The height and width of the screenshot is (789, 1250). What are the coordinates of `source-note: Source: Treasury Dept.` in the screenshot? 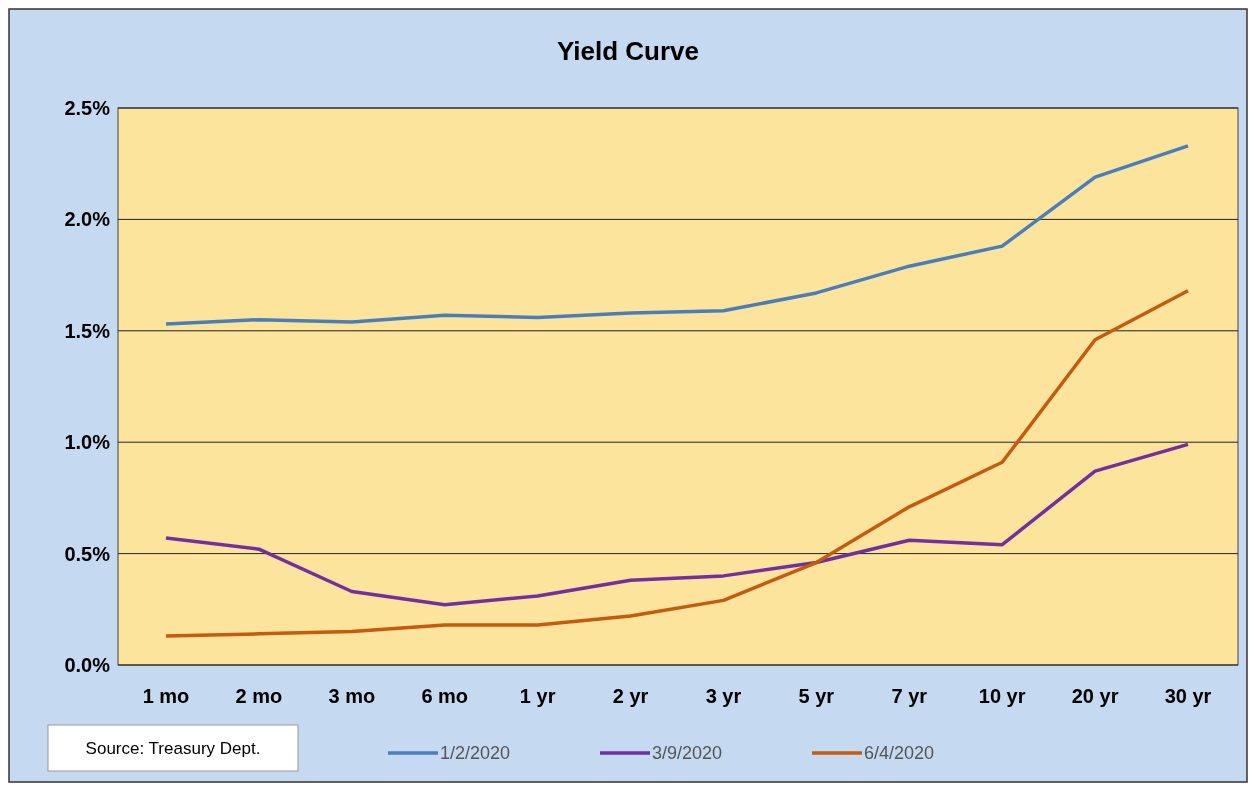 It's located at (173, 748).